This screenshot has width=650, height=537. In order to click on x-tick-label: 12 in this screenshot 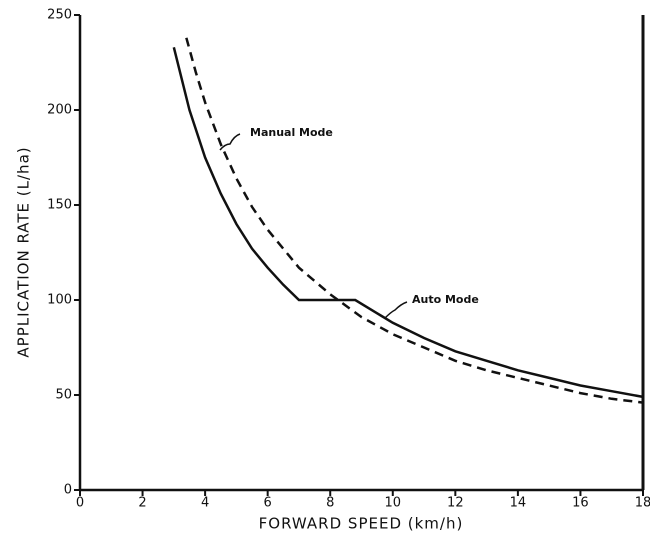, I will do `click(455, 503)`.